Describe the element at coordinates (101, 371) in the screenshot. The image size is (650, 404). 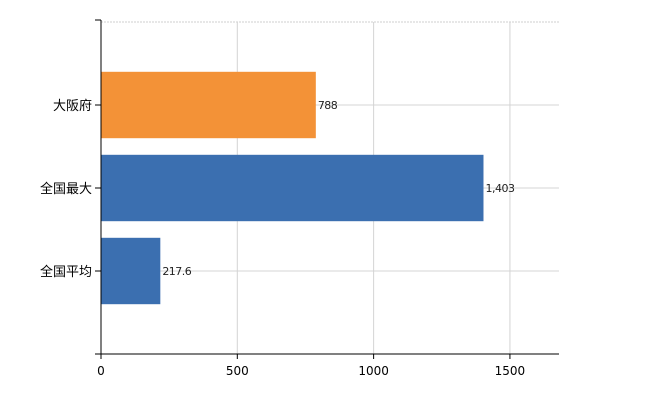
I see `x-tick-label: 0` at that location.